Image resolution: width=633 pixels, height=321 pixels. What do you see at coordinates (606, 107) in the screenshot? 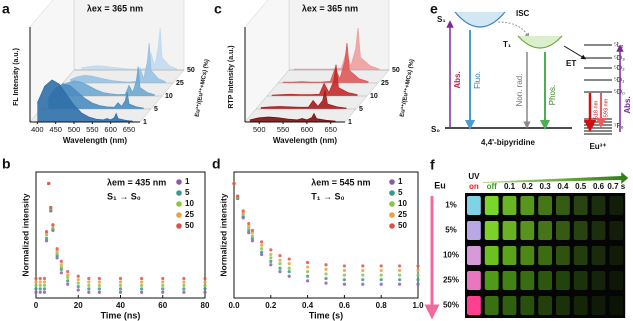
I see `emission-label: 593 nm` at bounding box center [606, 107].